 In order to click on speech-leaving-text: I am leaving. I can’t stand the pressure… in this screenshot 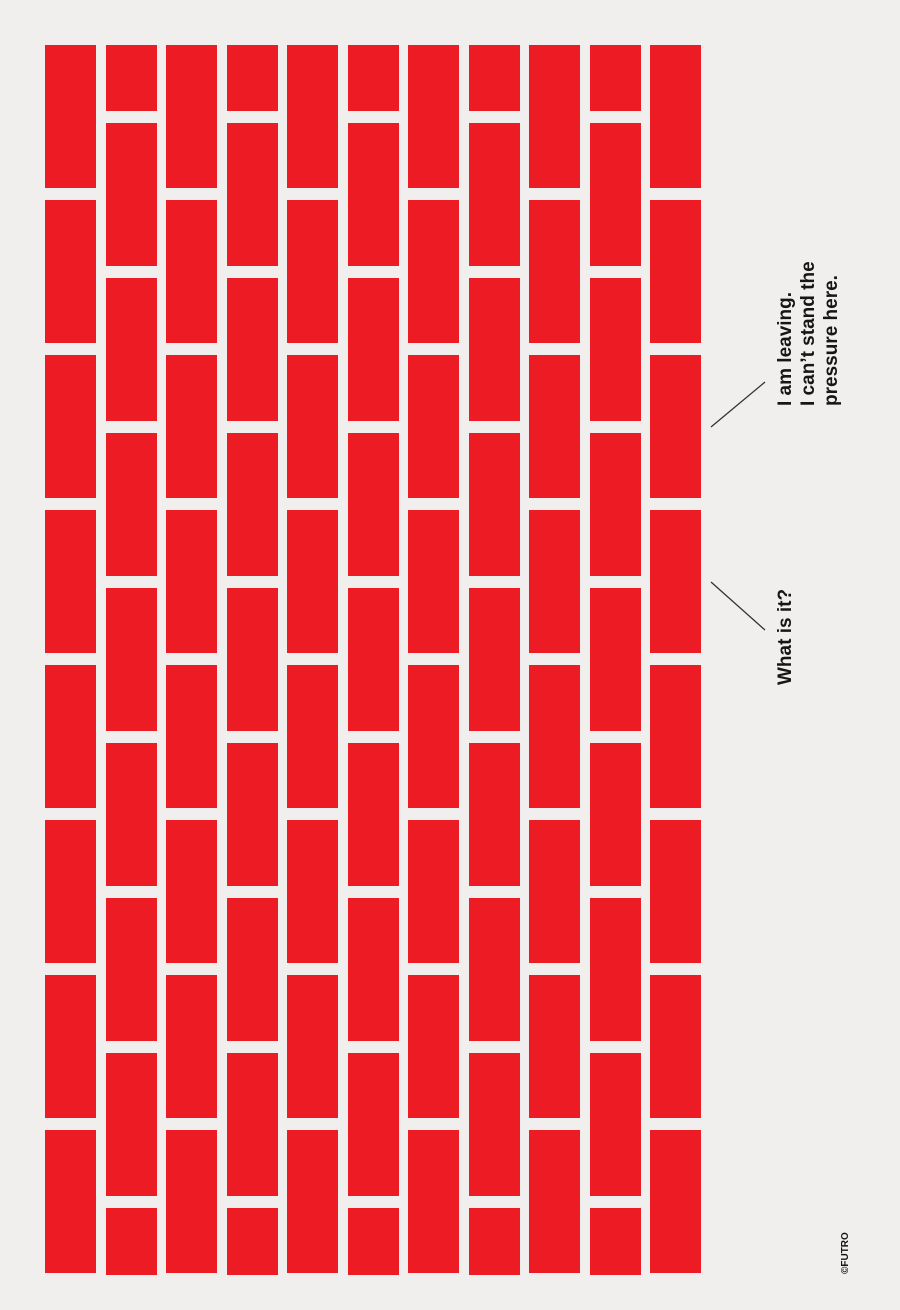, I will do `click(808, 333)`.